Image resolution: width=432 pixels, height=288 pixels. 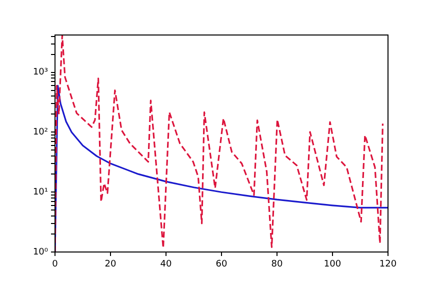 What do you see at coordinates (388, 265) in the screenshot?
I see `x-tick-label: 120` at bounding box center [388, 265].